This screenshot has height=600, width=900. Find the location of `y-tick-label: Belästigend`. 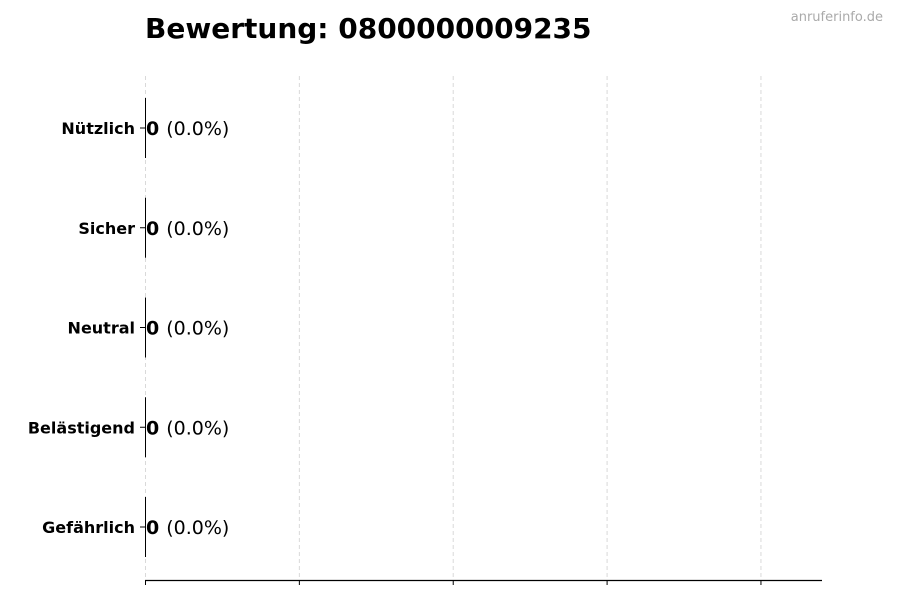

y-tick-label: Belästigend is located at coordinates (81, 427).